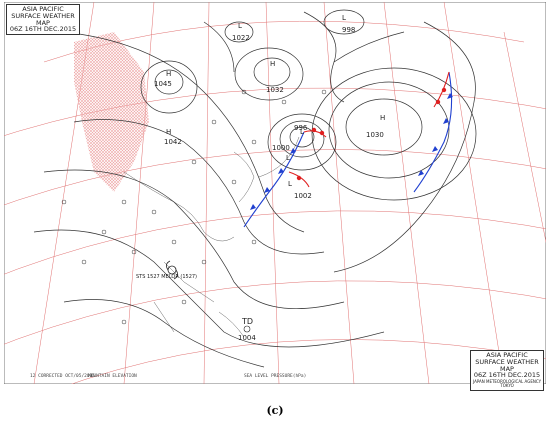 This screenshot has height=424, width=550. What do you see at coordinates (247, 338) in the screenshot?
I see `system-value: 1004` at bounding box center [247, 338].